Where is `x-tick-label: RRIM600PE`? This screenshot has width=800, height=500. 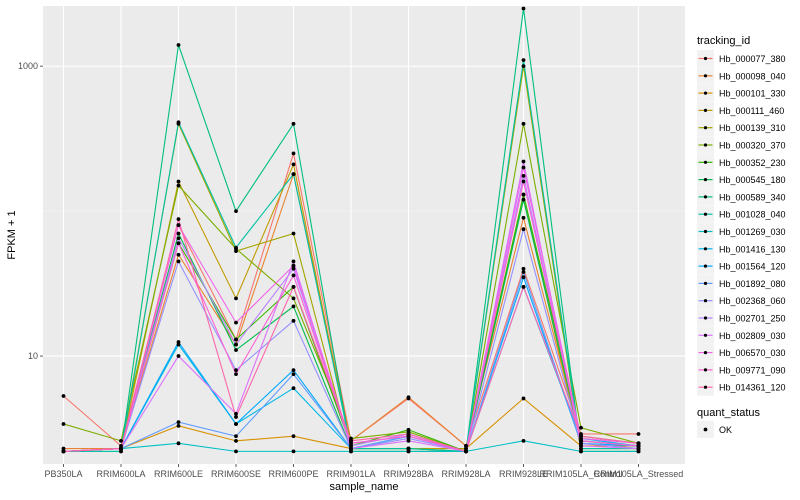
x-tick-label: RRIM600PE is located at coordinates (293, 474).